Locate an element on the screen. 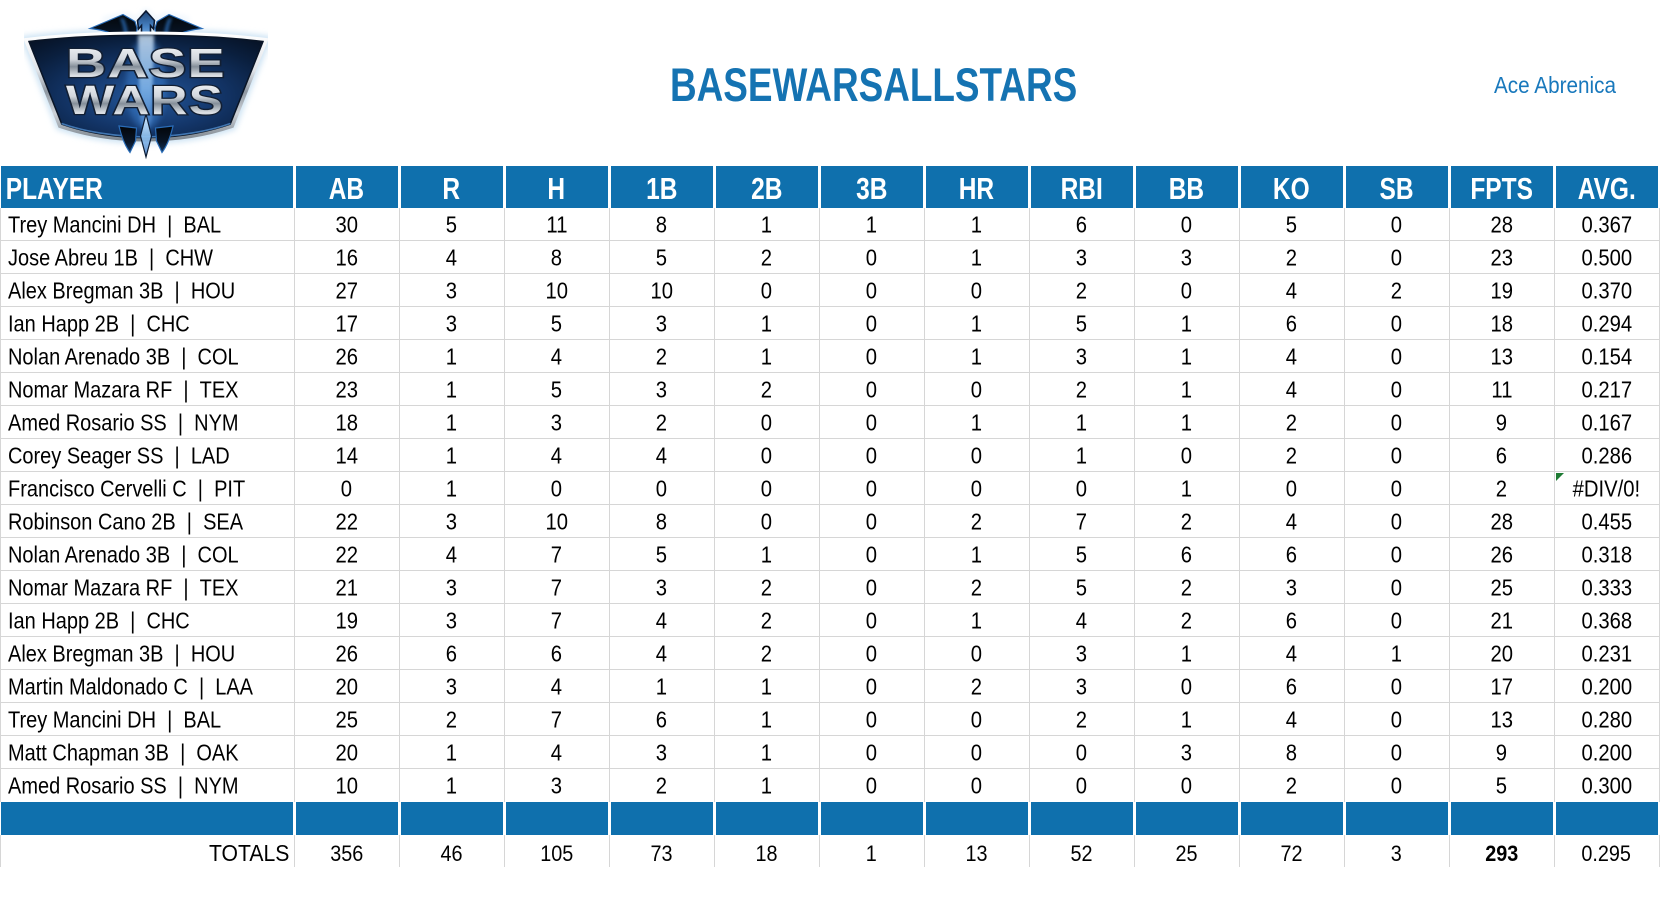 This screenshot has width=1660, height=901. svg-text: WARS is located at coordinates (145, 100).